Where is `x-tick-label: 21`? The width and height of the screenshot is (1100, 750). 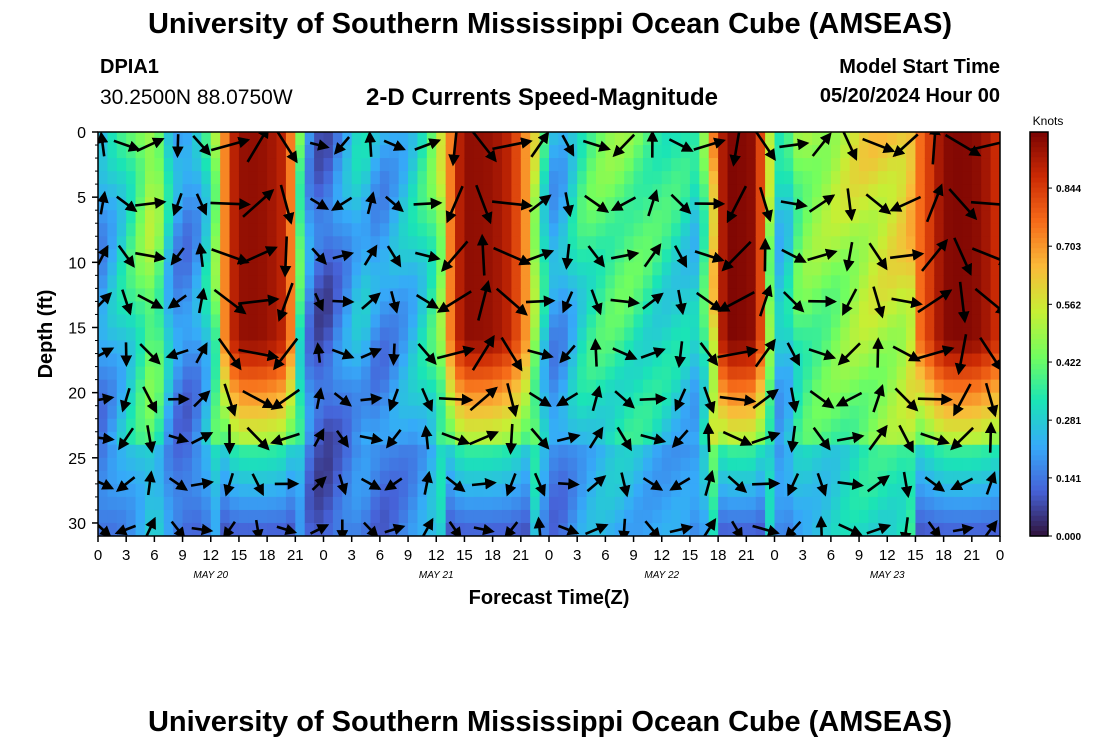 x-tick-label: 21 is located at coordinates (520, 555).